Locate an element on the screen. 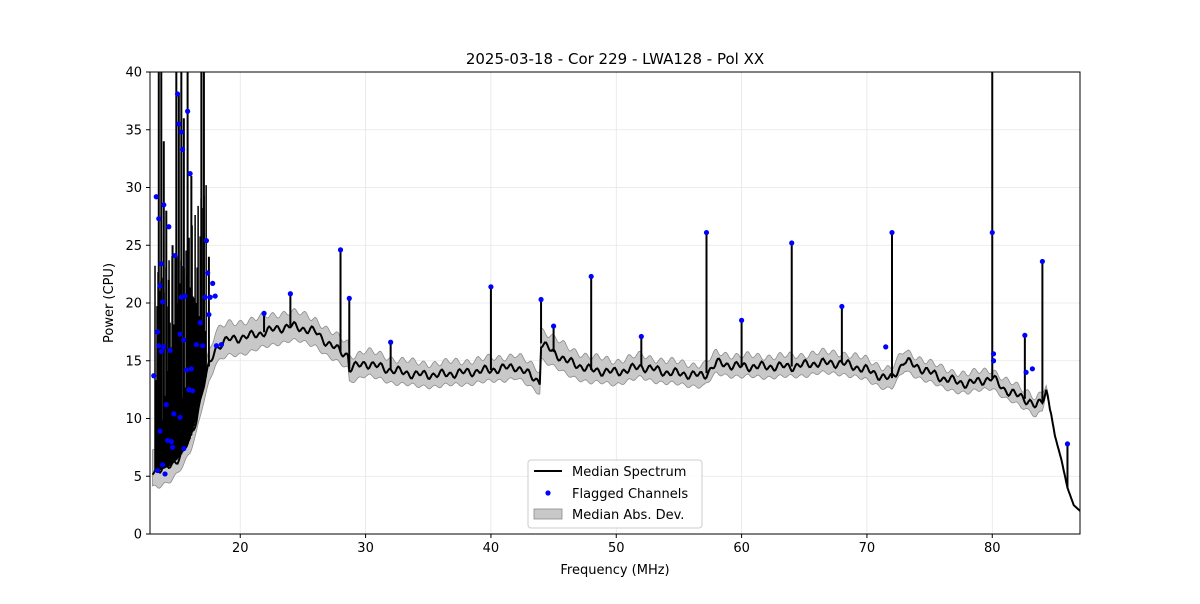  x-axis-ticks: 20 30 40 50 60 70 80 is located at coordinates (616, 545).